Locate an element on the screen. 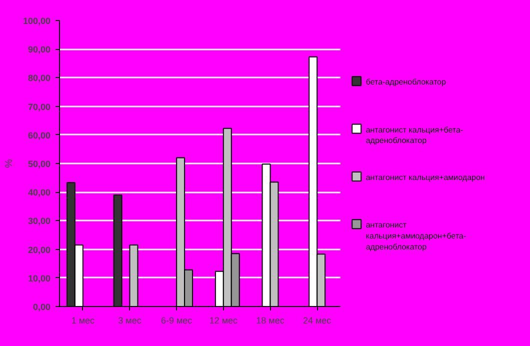 The width and height of the screenshot is (530, 346). x-tick-label: 1 мес is located at coordinates (83, 321).